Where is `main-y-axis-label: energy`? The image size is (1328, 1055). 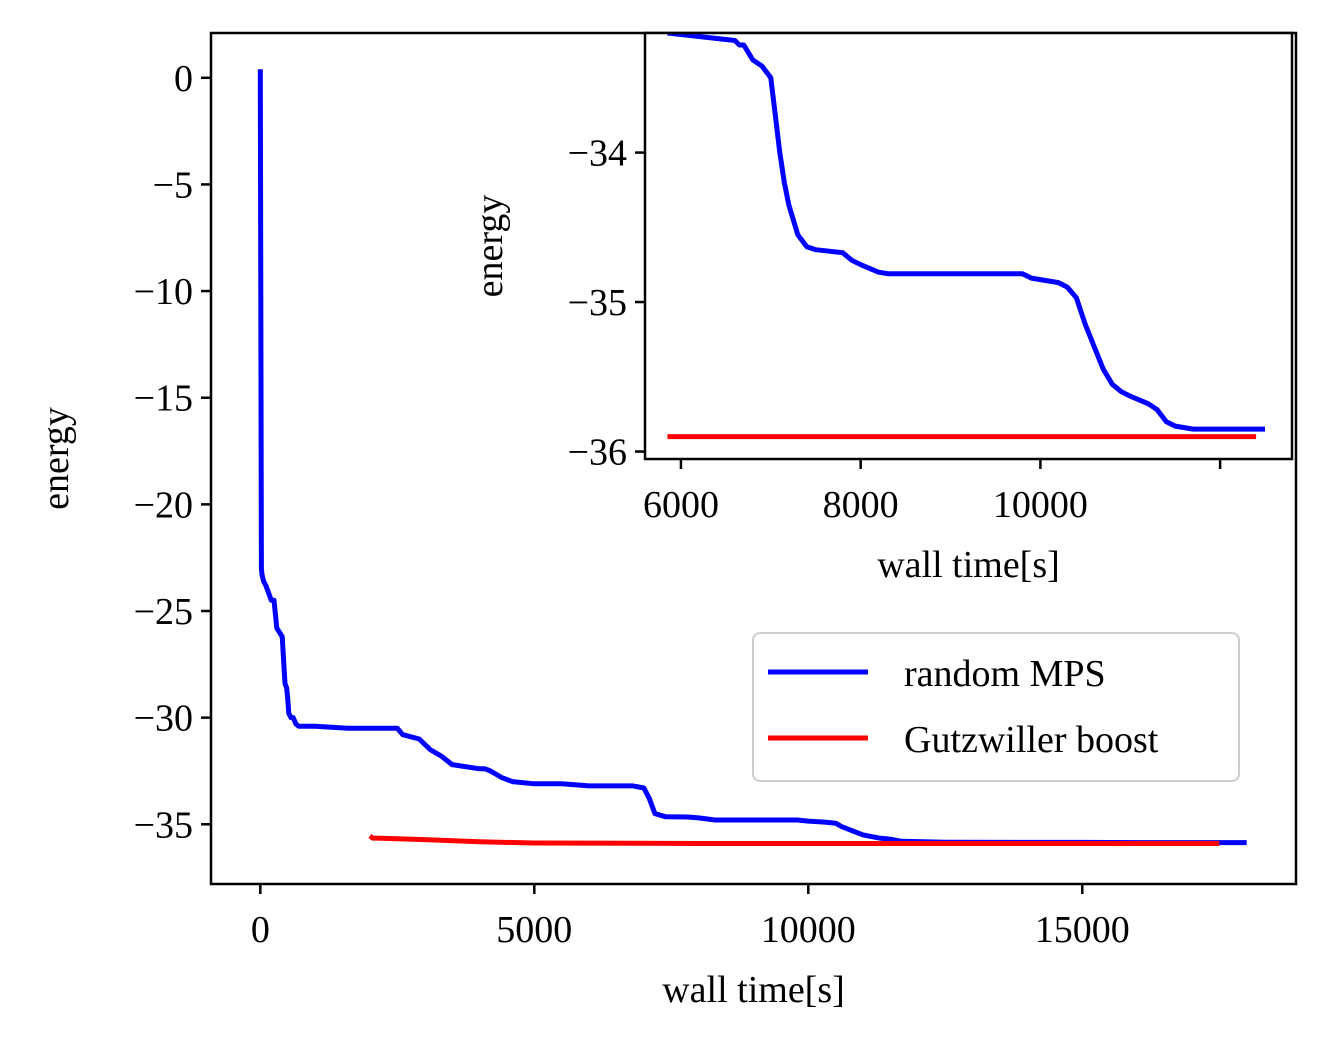
main-y-axis-label: energy is located at coordinates (56, 458).